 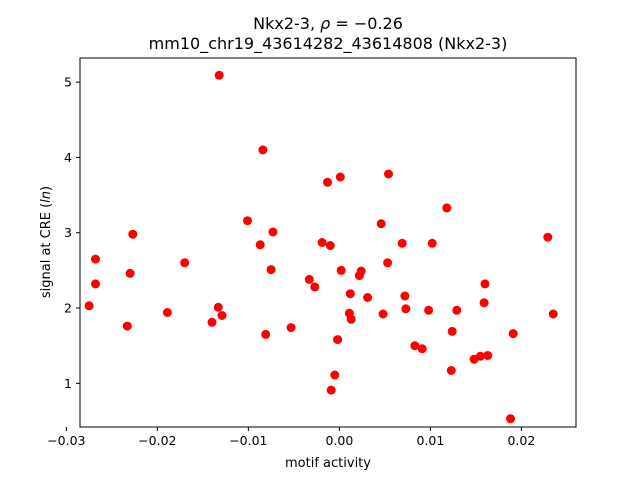 I want to click on y-axis-label: signal at CRE (ln), so click(x=46, y=242).